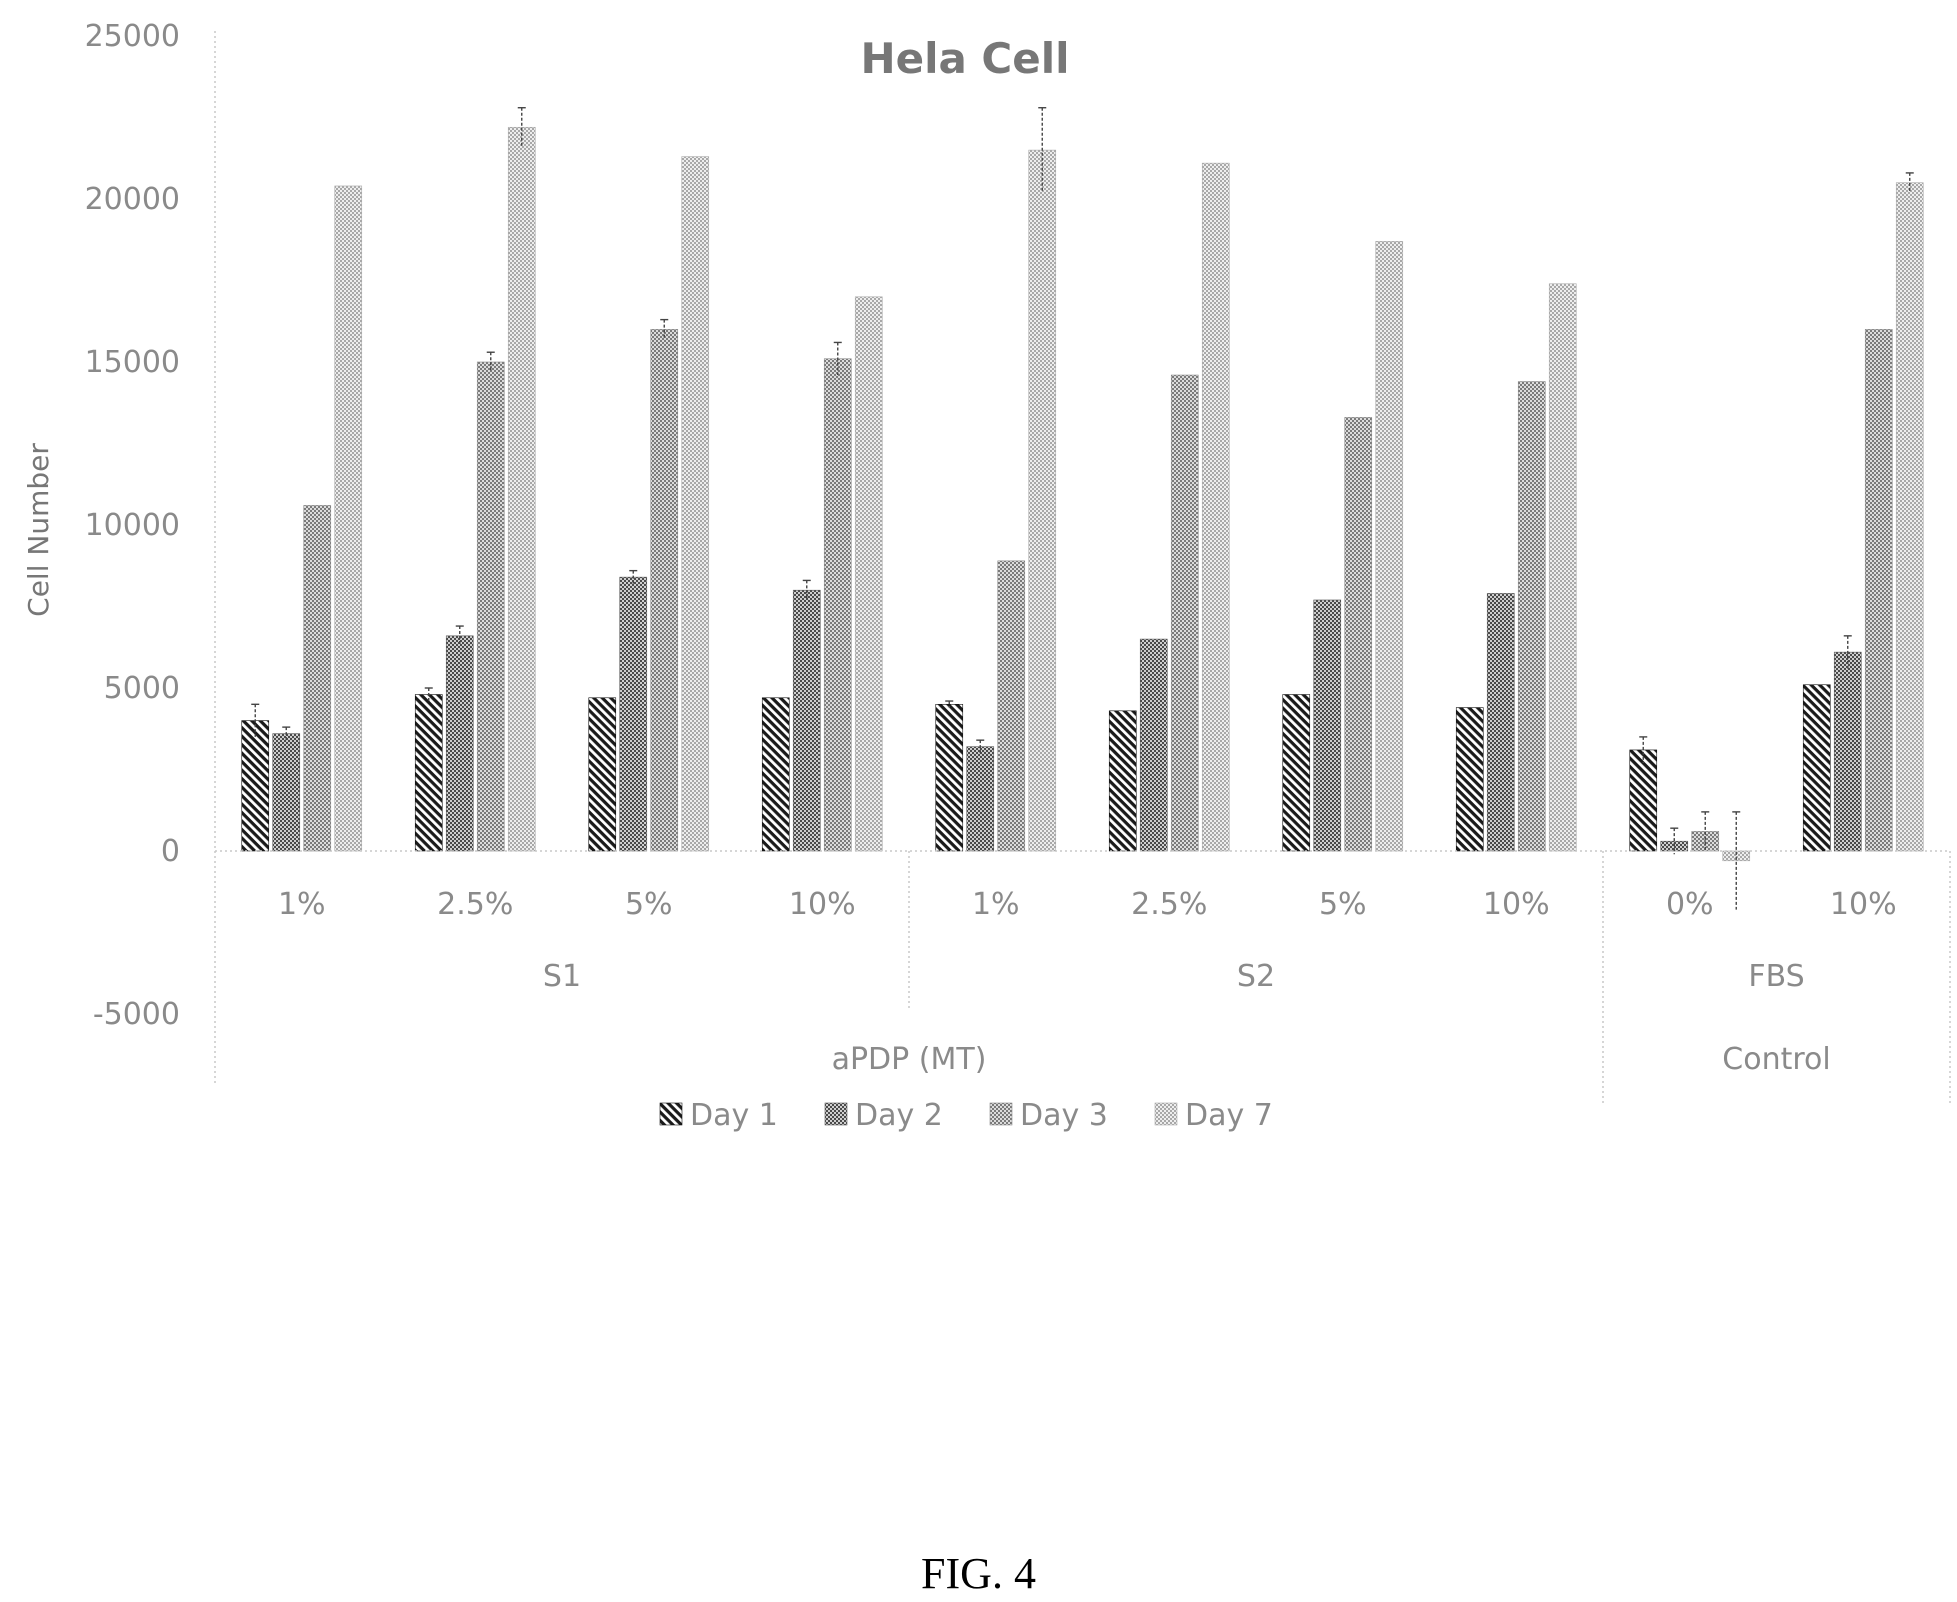 This screenshot has height=1602, width=1957. I want to click on x-group-label: S2, so click(1256, 976).